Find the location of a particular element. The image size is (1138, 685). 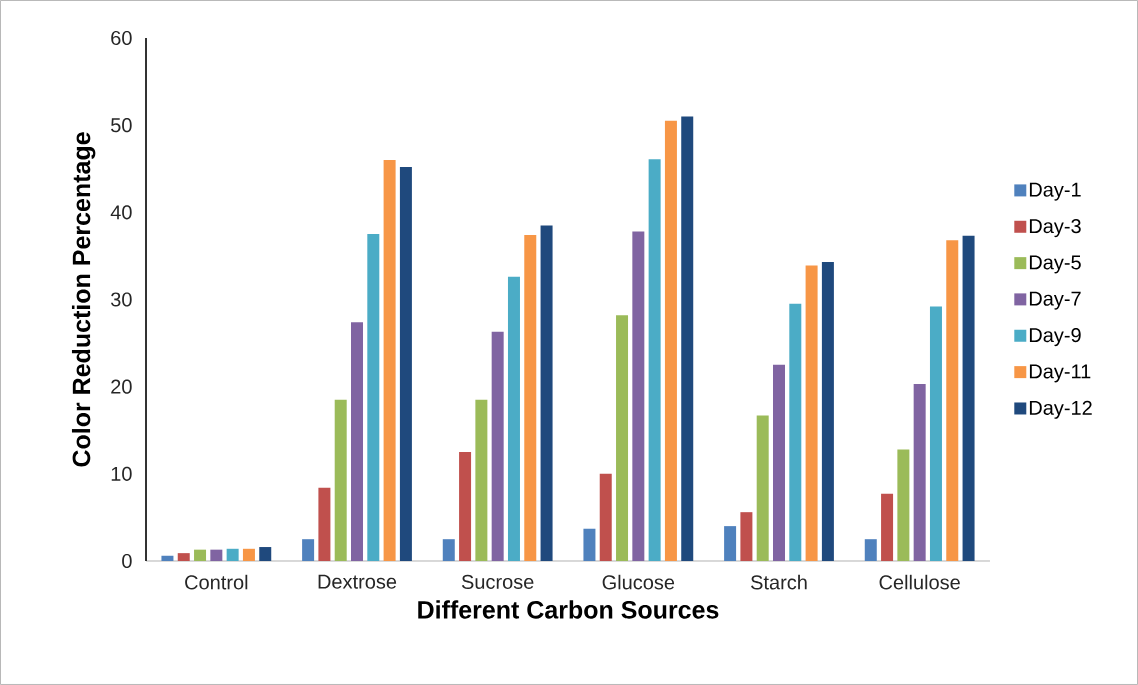

legend-label: Day-12 is located at coordinates (1060, 409).